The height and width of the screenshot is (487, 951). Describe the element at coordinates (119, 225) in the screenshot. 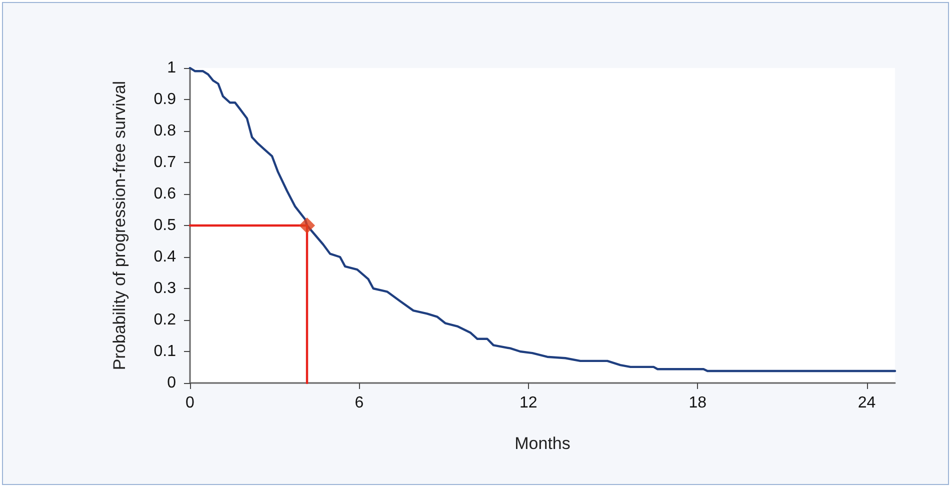

I see `y-axis-title: Probability of progression-free survival` at that location.